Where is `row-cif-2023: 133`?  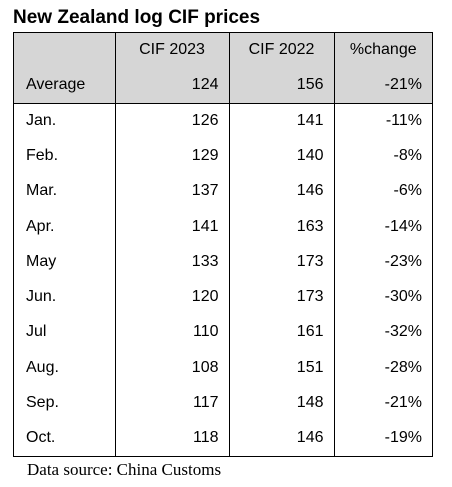
row-cif-2023: 133 is located at coordinates (172, 262).